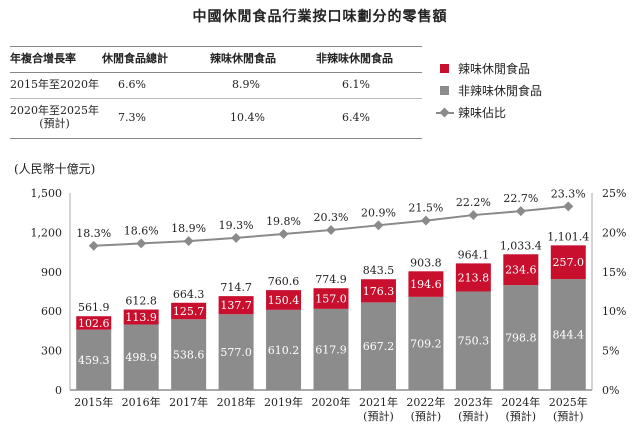 Image resolution: width=640 pixels, height=433 pixels. Describe the element at coordinates (474, 254) in the screenshot. I see `bar-total-label: 964.1` at that location.